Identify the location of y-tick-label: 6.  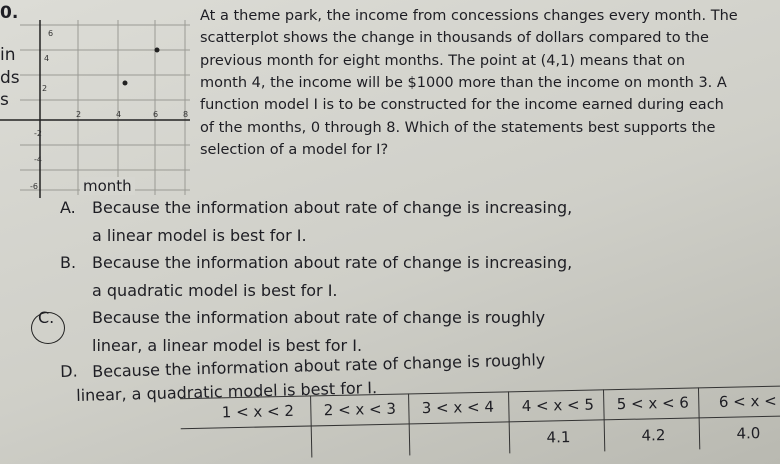
(51, 33).